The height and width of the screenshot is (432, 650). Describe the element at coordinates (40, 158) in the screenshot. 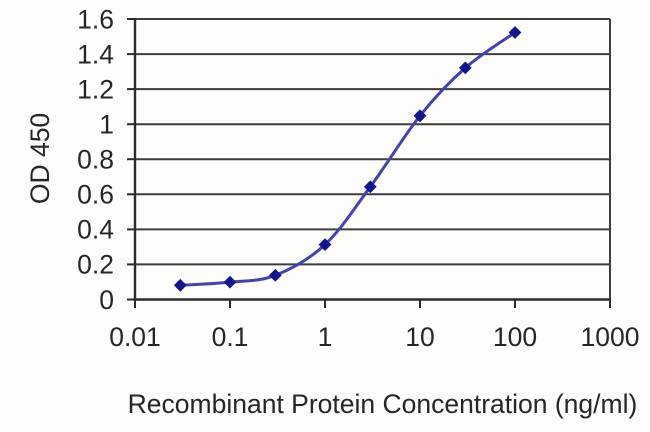

I see `svg-text: OD 450` at that location.